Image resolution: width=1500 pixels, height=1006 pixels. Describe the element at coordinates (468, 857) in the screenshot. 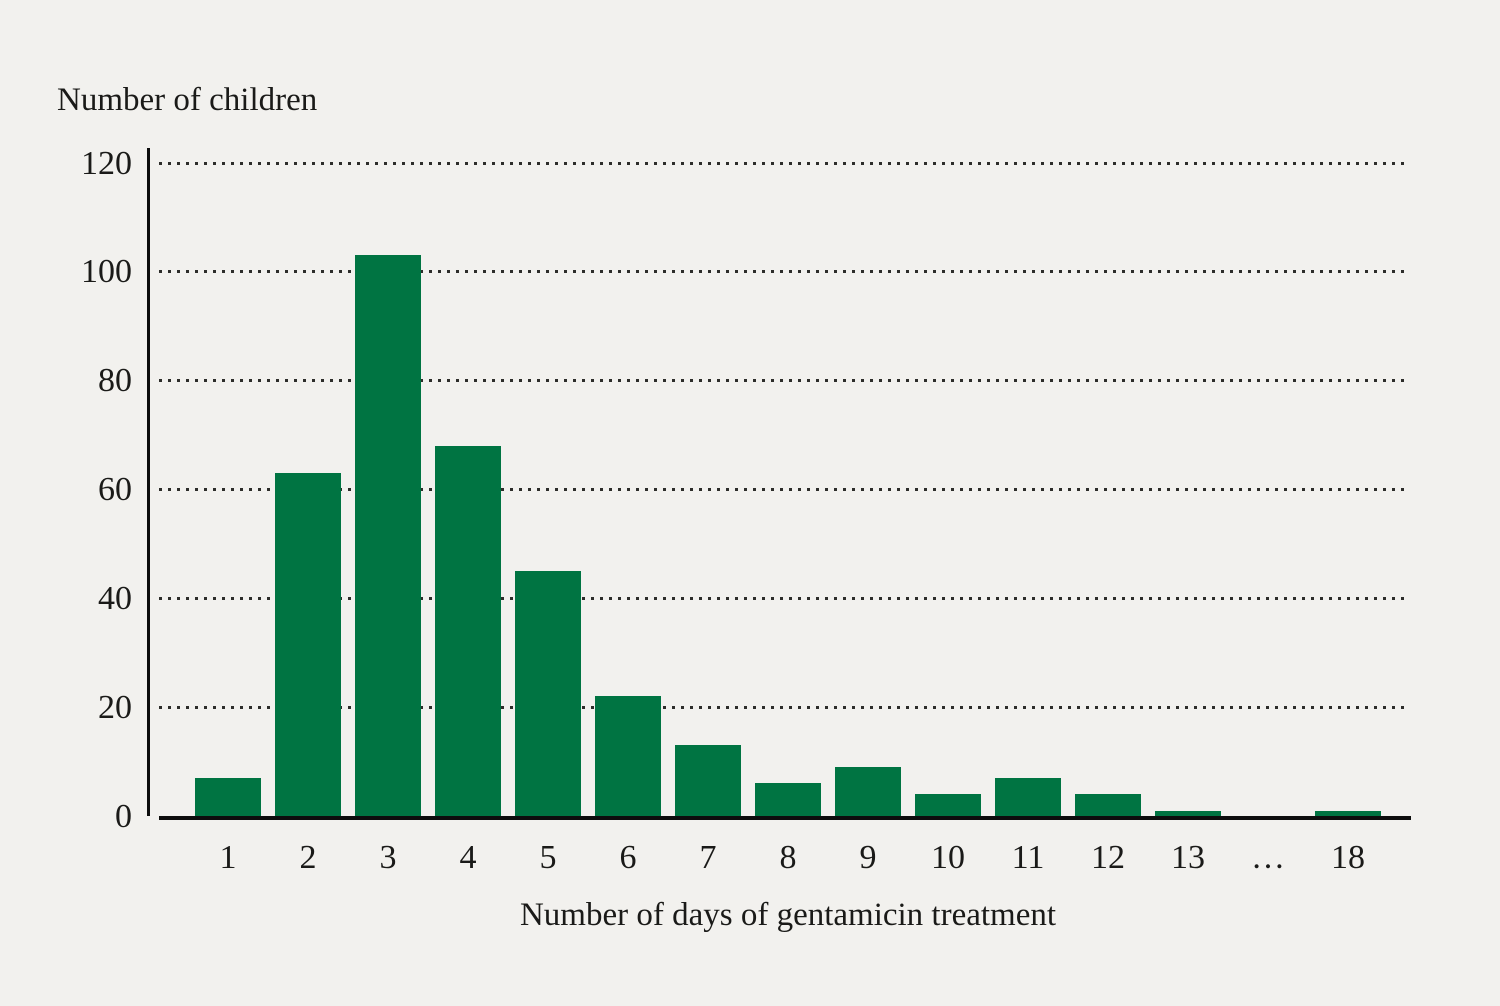

I see `x-tick-label-4: 4` at that location.